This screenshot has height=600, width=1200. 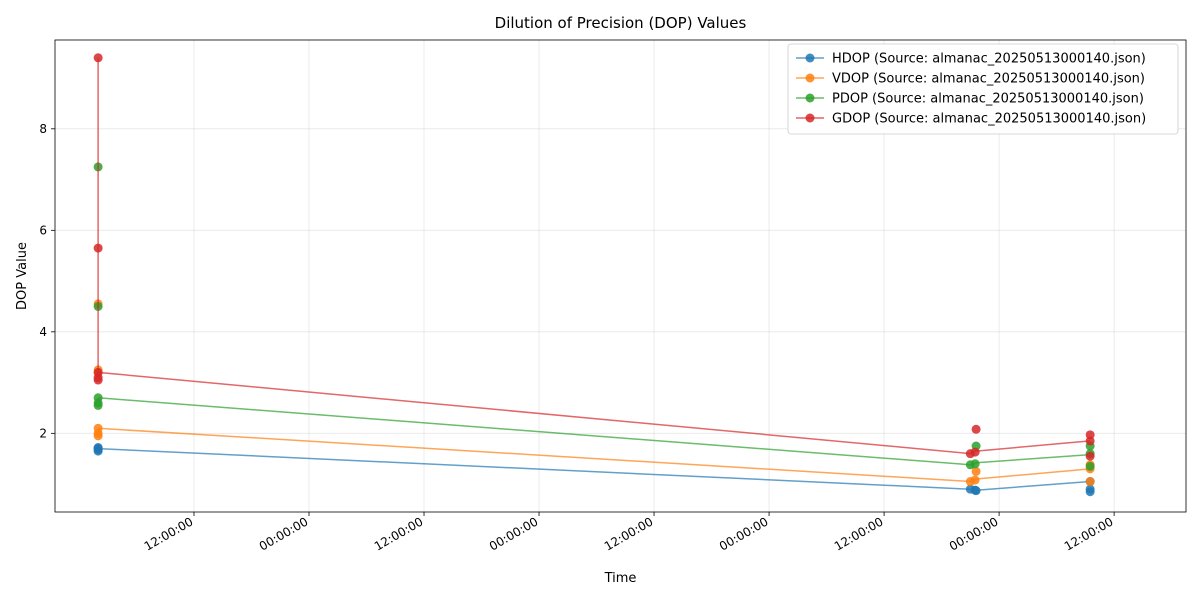 I want to click on y-tick-label: 6, so click(x=43, y=230).